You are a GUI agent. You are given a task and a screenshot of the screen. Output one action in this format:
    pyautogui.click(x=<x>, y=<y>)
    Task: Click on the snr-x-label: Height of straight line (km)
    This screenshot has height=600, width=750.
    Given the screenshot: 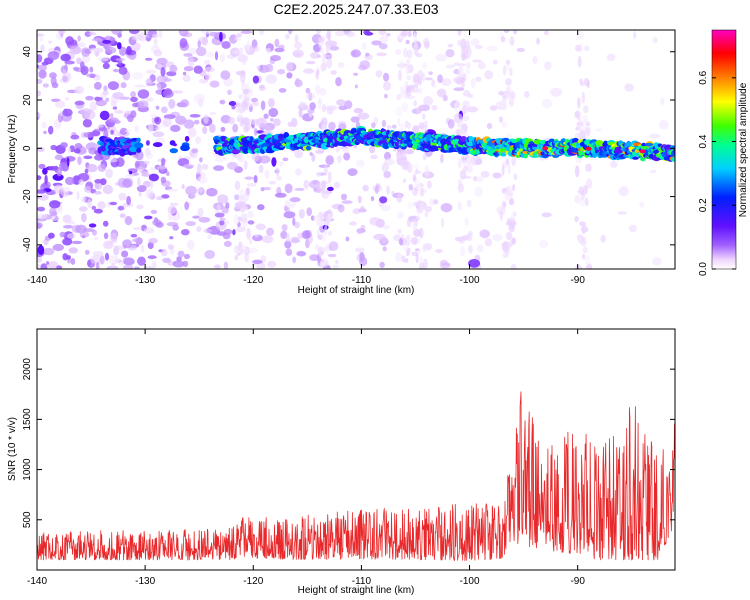 What is the action you would take?
    pyautogui.click(x=356, y=590)
    